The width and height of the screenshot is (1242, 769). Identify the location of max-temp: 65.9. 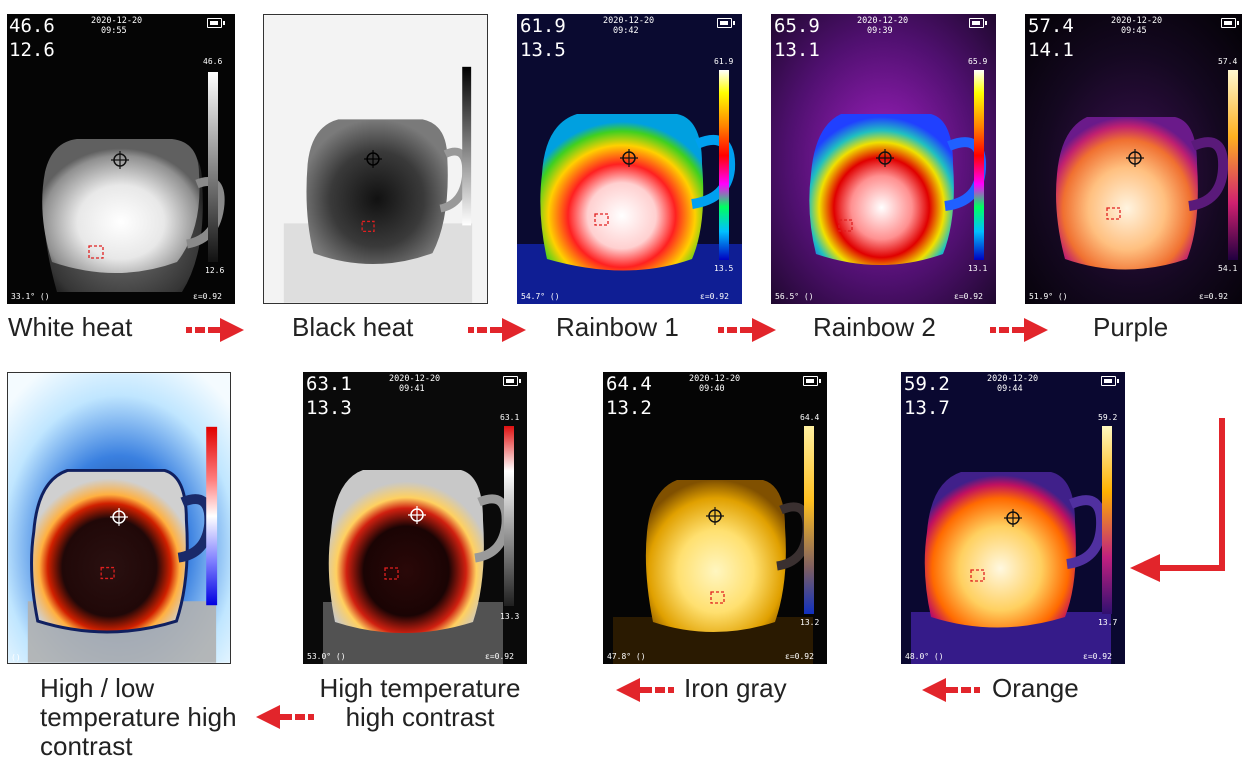
(797, 26).